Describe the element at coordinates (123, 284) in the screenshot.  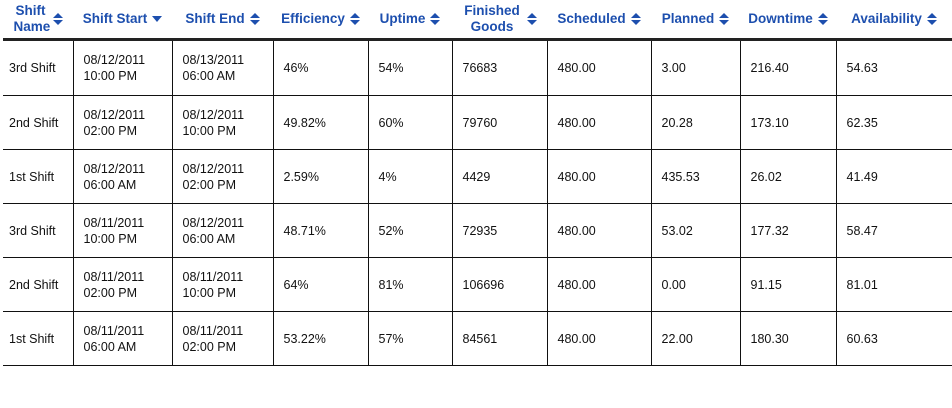
I see `cell-shift-start: 08/11/2011 02:00 PM` at that location.